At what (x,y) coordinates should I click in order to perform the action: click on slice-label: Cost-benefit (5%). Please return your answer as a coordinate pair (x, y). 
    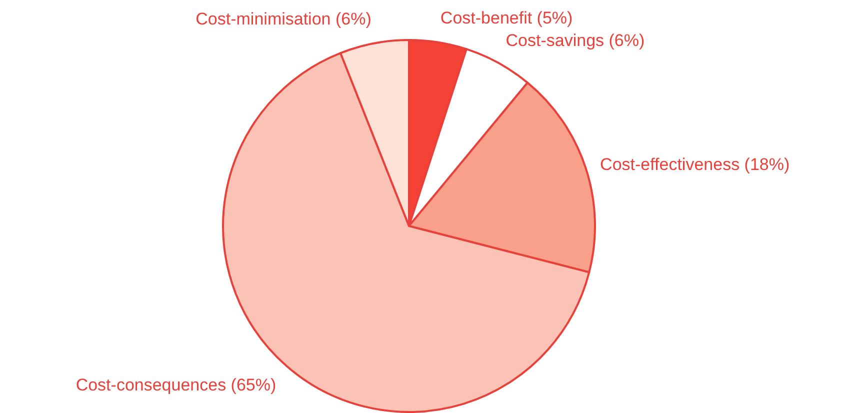
    Looking at the image, I should click on (506, 18).